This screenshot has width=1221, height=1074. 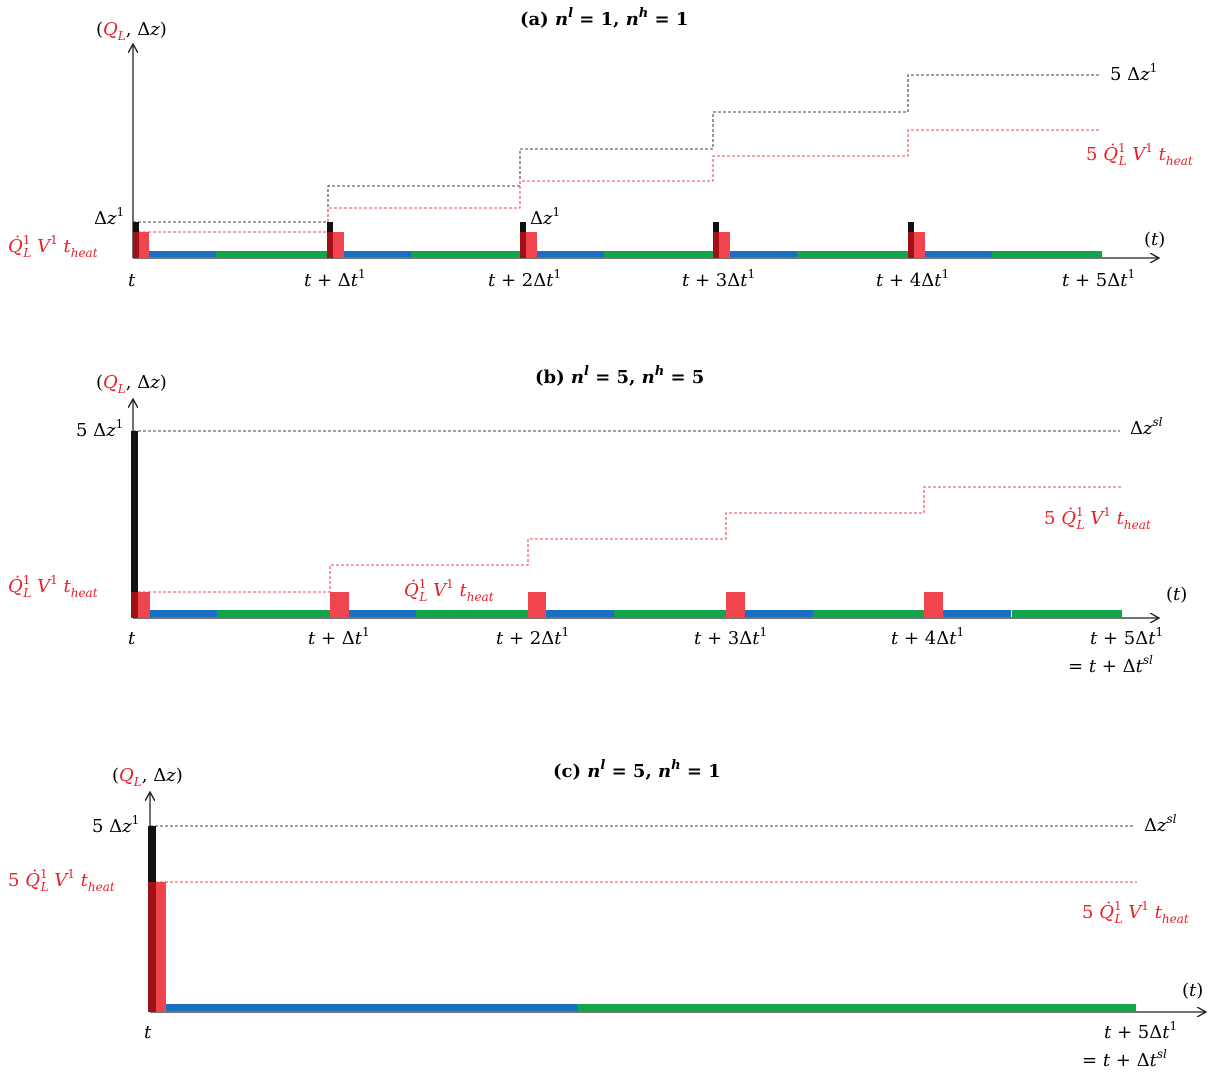 What do you see at coordinates (115, 825) in the screenshot?
I see `panel-c-dz-label: 5 Δz1` at bounding box center [115, 825].